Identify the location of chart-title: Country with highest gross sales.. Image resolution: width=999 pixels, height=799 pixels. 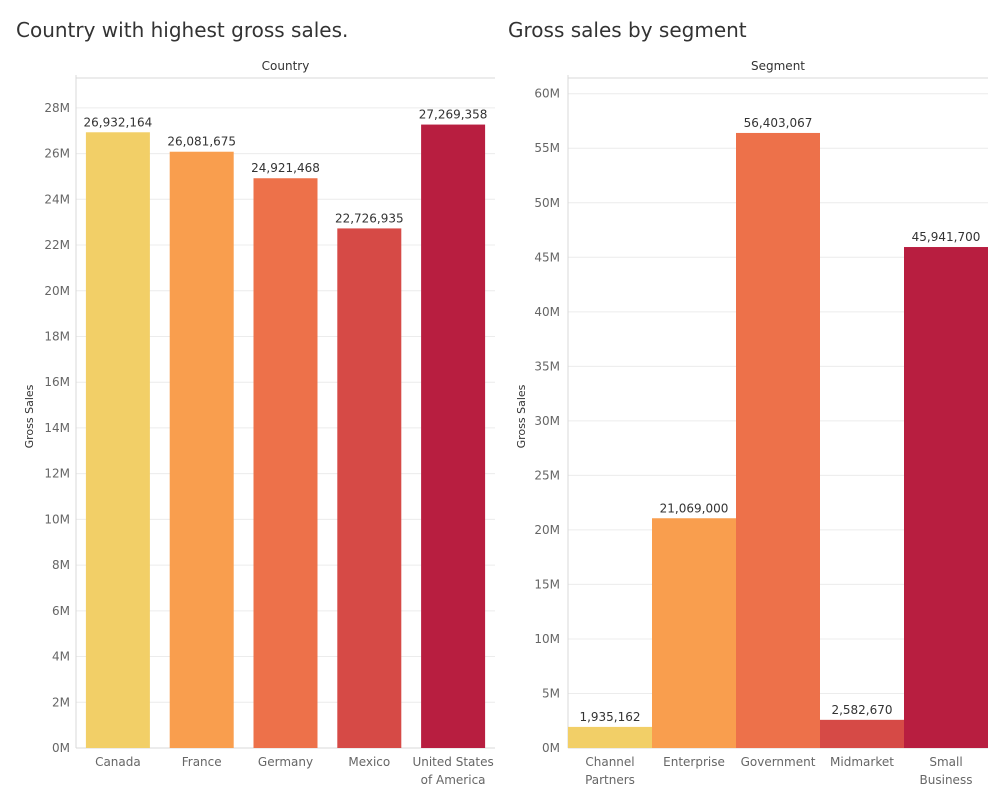
(182, 30).